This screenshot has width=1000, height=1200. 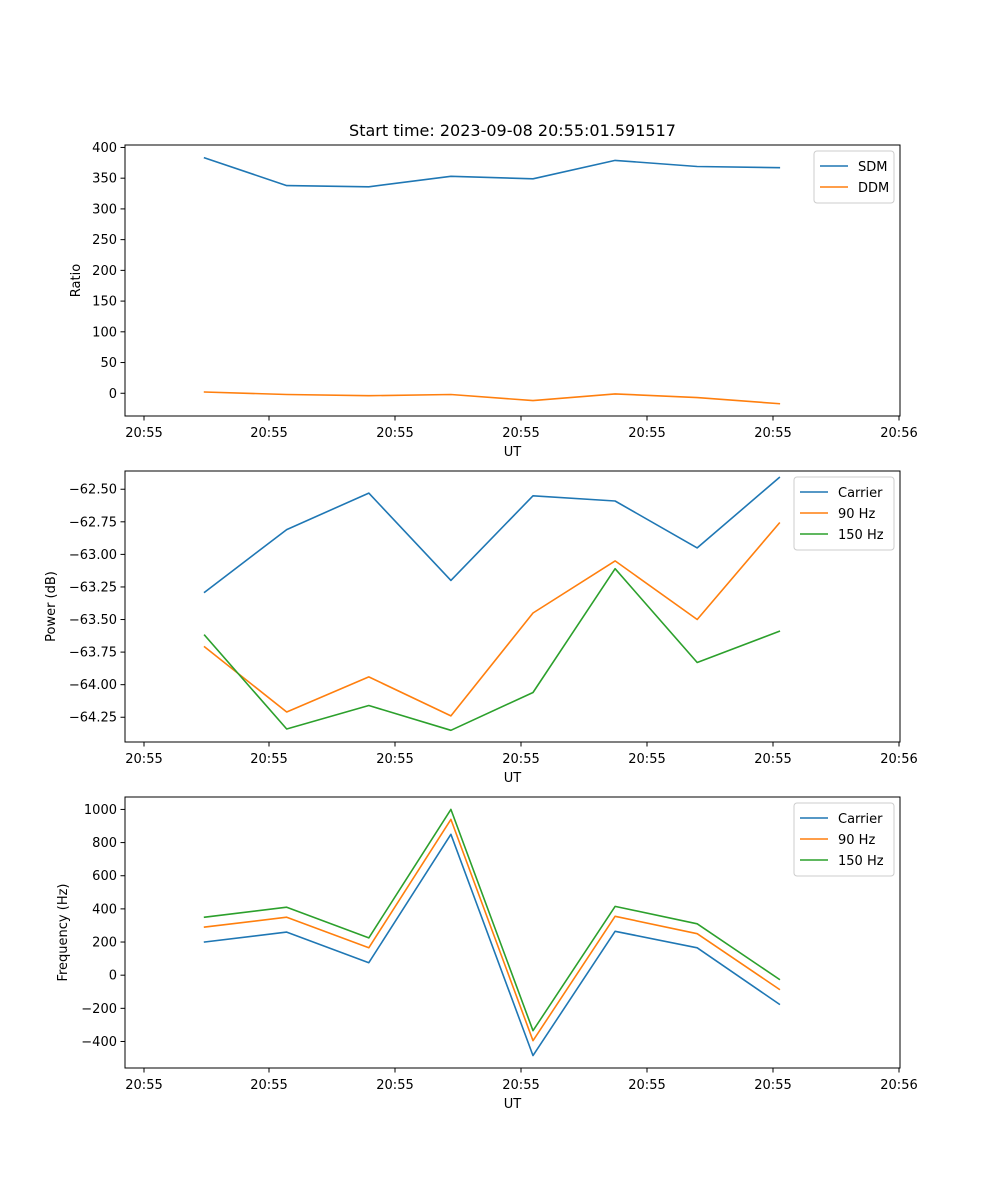 I want to click on y-axis-label: Frequency (Hz), so click(x=63, y=932).